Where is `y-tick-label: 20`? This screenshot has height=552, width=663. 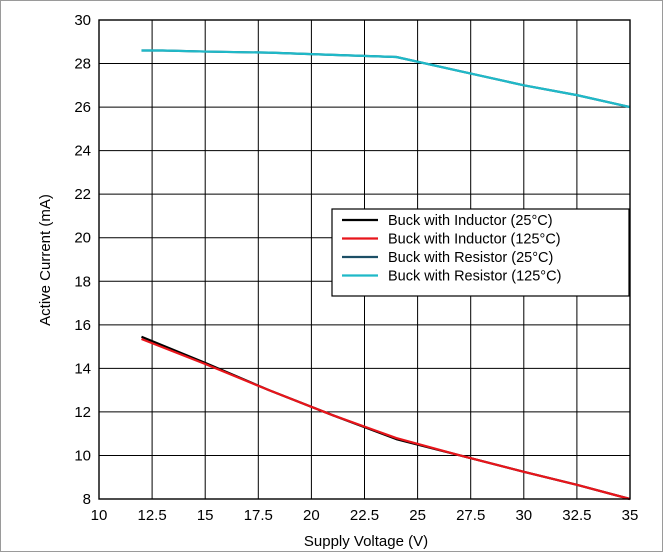
y-tick-label: 20 is located at coordinates (82, 238).